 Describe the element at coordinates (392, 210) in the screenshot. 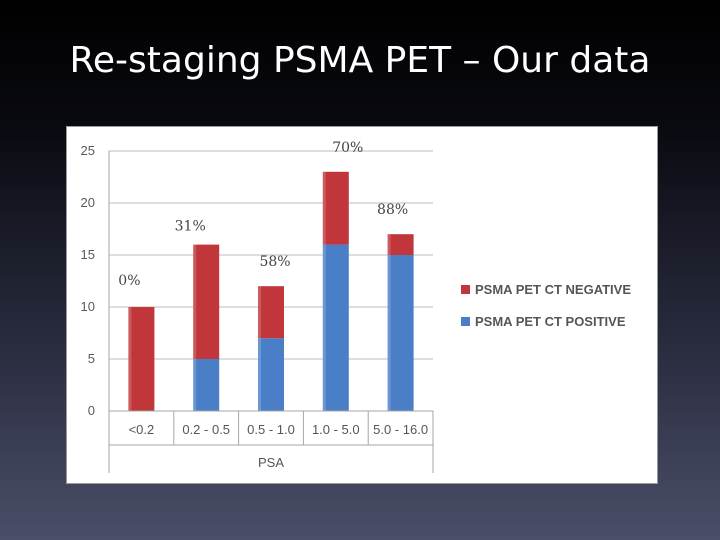

I see `bar-annotation-4: 88%` at that location.